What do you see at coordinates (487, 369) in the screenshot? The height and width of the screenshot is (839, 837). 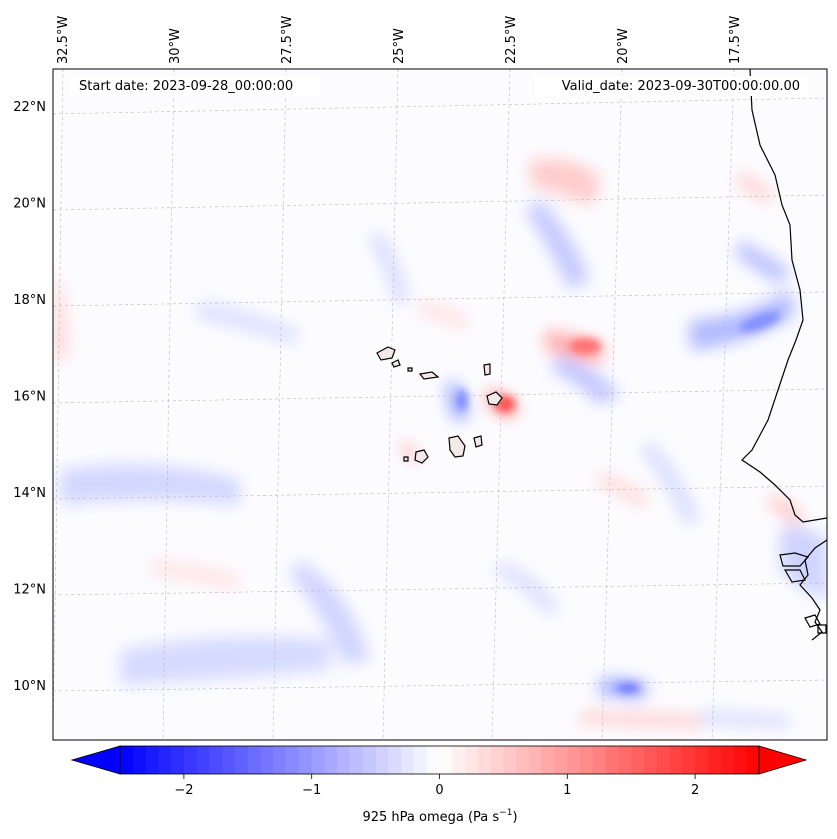 I see `island-sal` at bounding box center [487, 369].